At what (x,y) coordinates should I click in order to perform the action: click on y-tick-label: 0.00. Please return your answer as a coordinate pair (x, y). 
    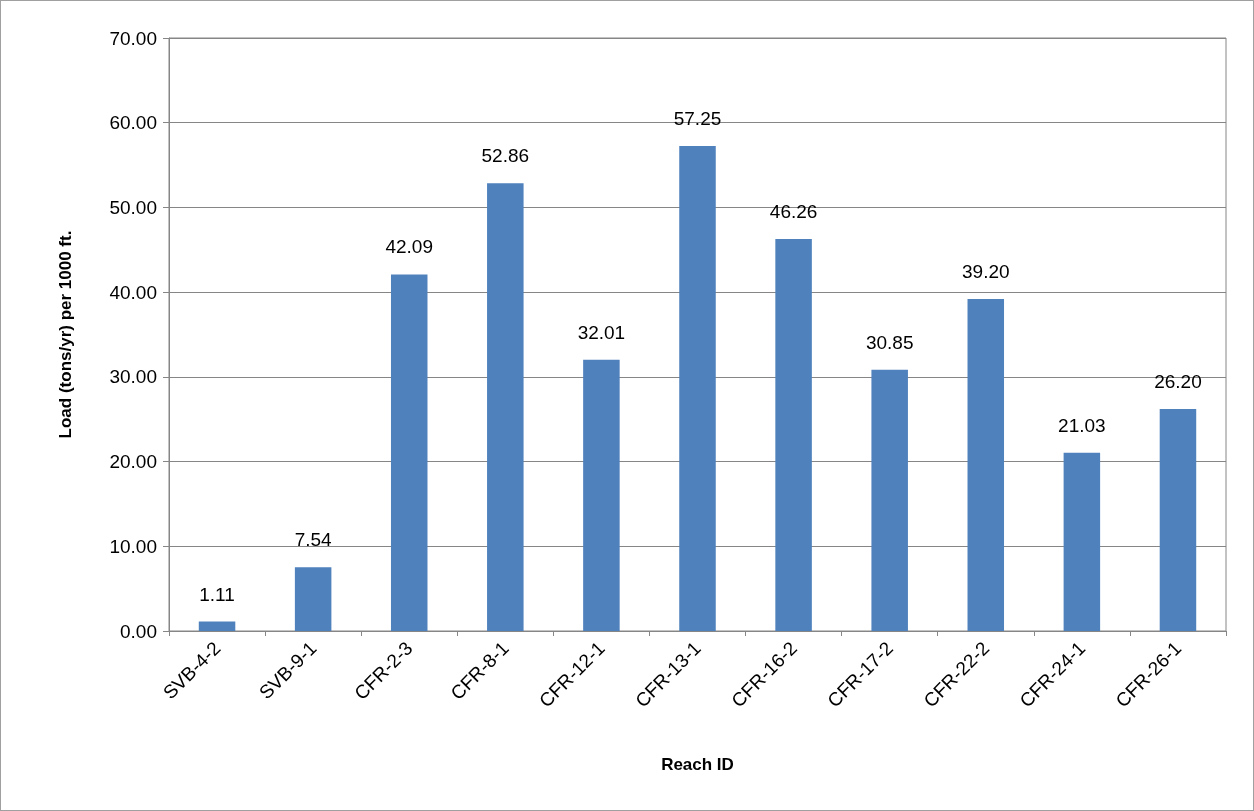
    Looking at the image, I should click on (138, 631).